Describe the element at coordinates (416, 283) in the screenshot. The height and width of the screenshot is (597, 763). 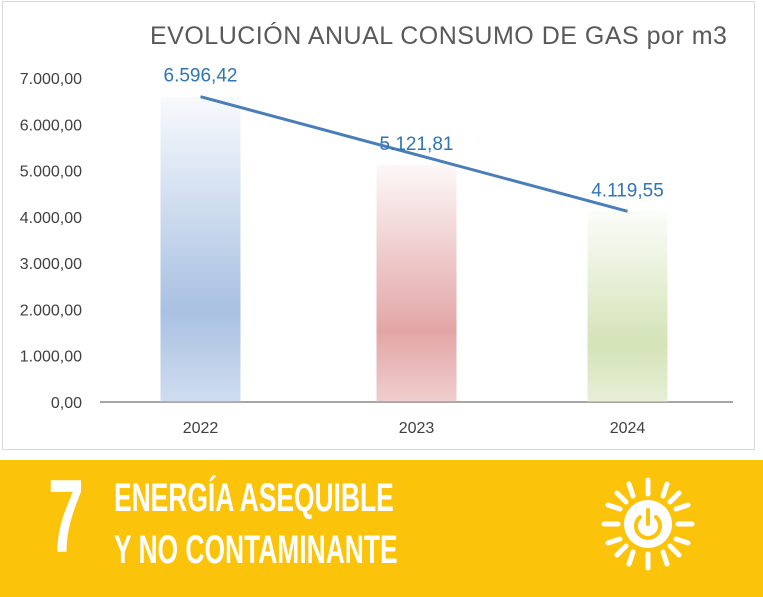
I see `bar-2023` at that location.